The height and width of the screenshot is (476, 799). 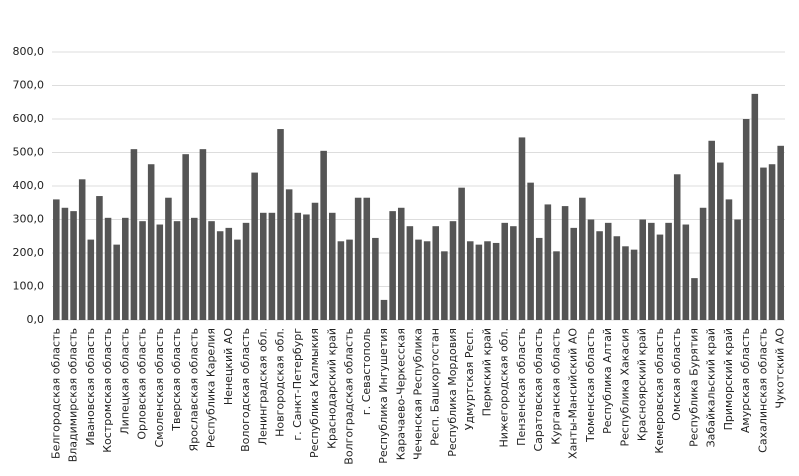 I want to click on x-tick-label: Орловская область, so click(x=142, y=384).